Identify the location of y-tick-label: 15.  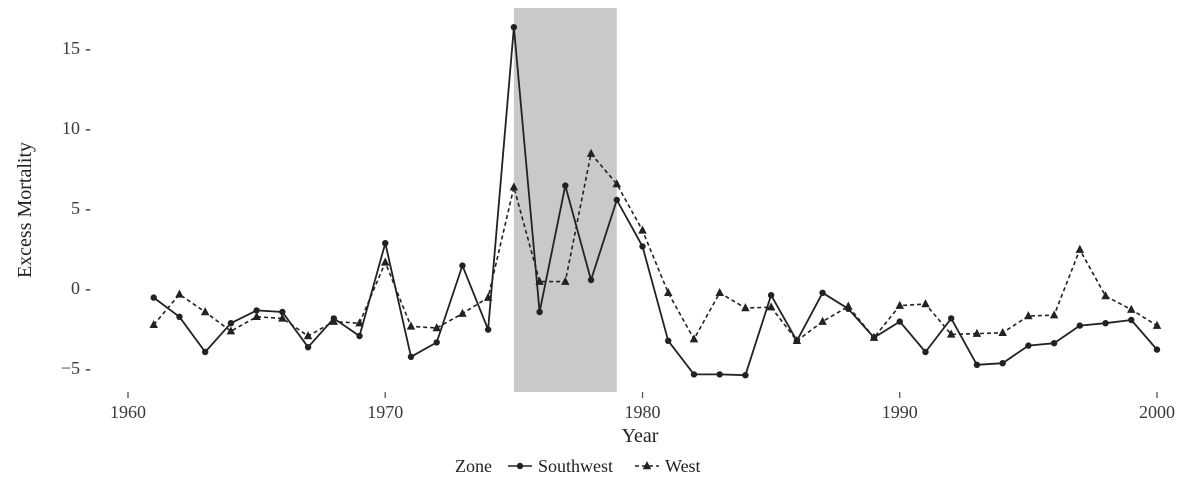
(71, 48).